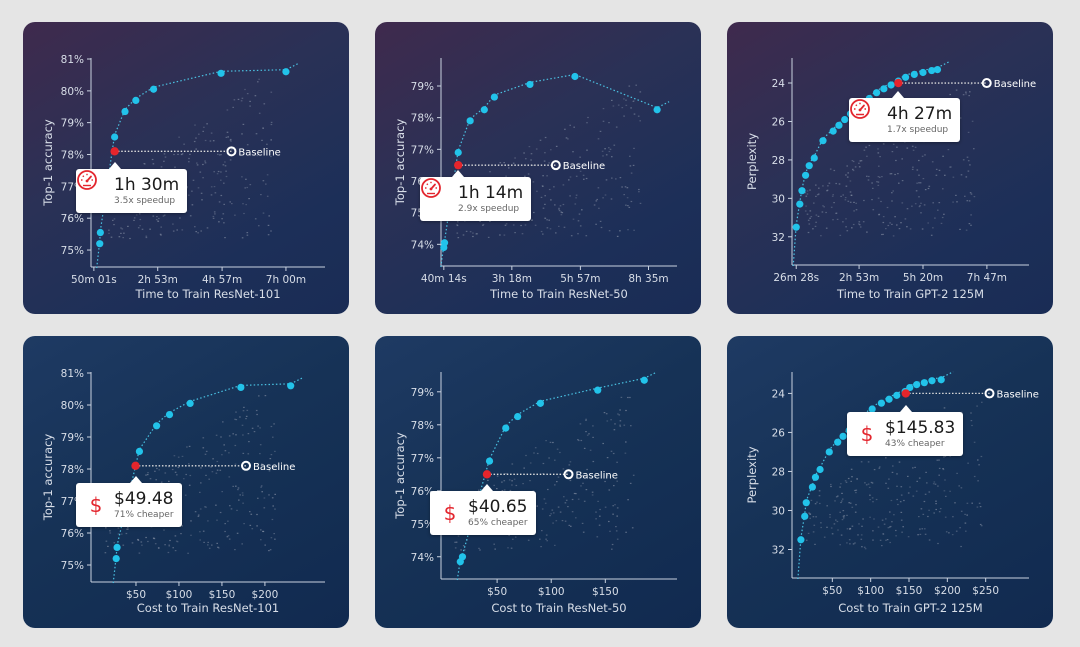 Image resolution: width=1080 pixels, height=647 pixels. What do you see at coordinates (778, 472) in the screenshot?
I see `y-tick-label: 28` at bounding box center [778, 472].